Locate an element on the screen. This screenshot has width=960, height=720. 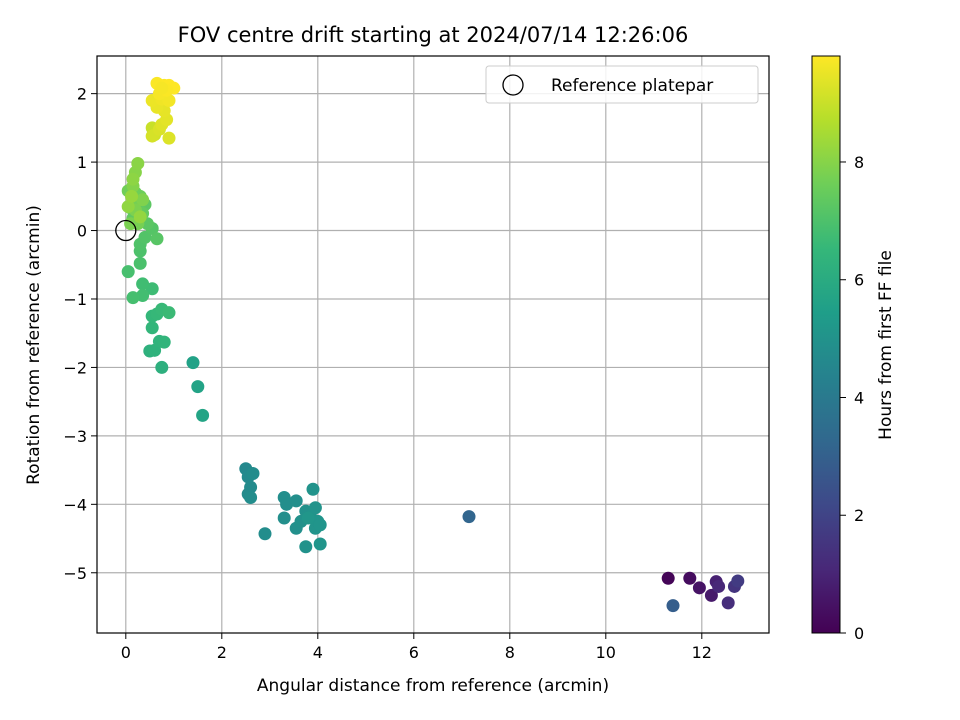
x-tick-label: 2 is located at coordinates (222, 652).